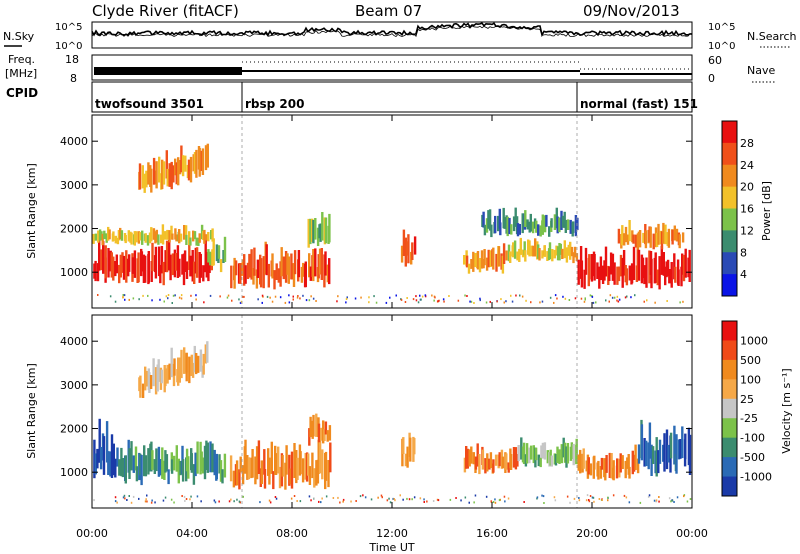 This screenshot has width=800, height=554. I want to click on velocity-colorbar-tick: 25, so click(747, 399).